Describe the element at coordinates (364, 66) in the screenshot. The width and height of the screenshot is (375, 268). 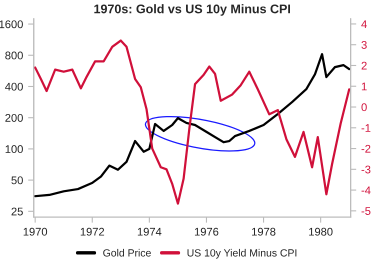
I see `y2-tick-label: 2` at that location.